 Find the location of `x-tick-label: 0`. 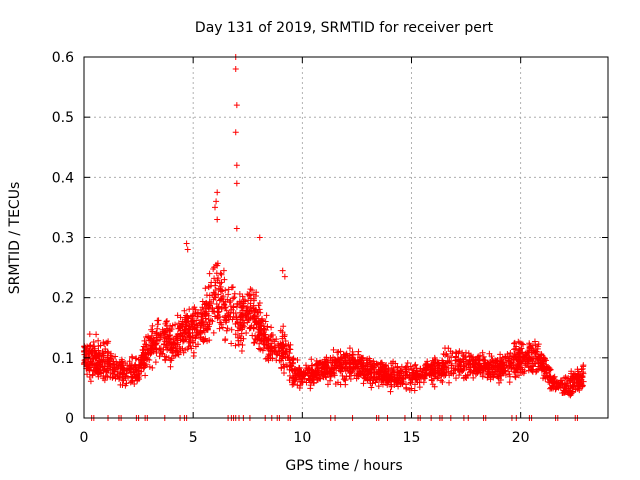

x-tick-label: 0 is located at coordinates (84, 438).